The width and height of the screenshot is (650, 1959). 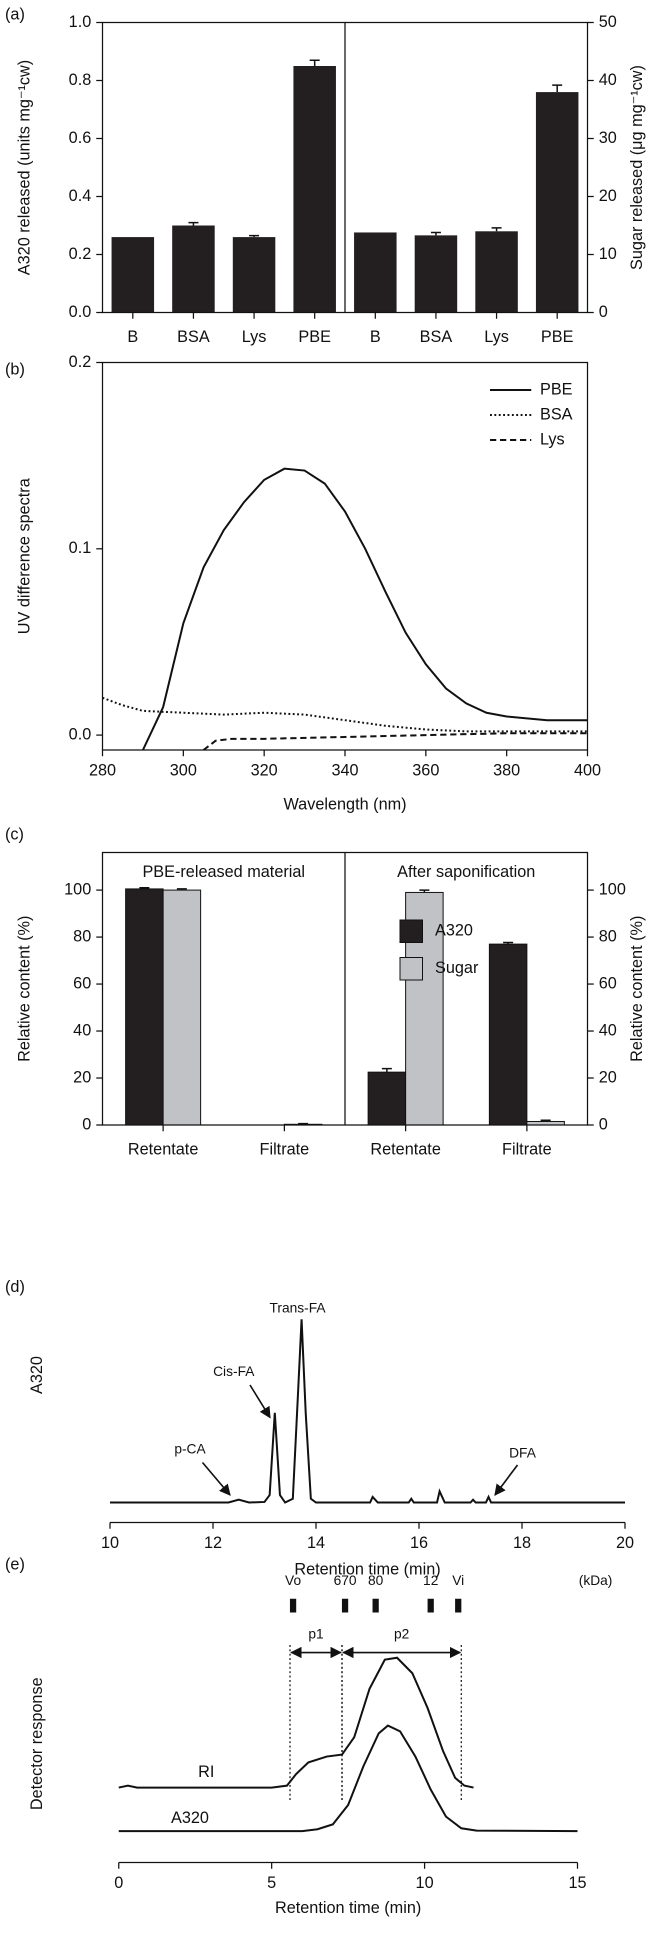 I want to click on legend-label: A320, so click(x=454, y=931).